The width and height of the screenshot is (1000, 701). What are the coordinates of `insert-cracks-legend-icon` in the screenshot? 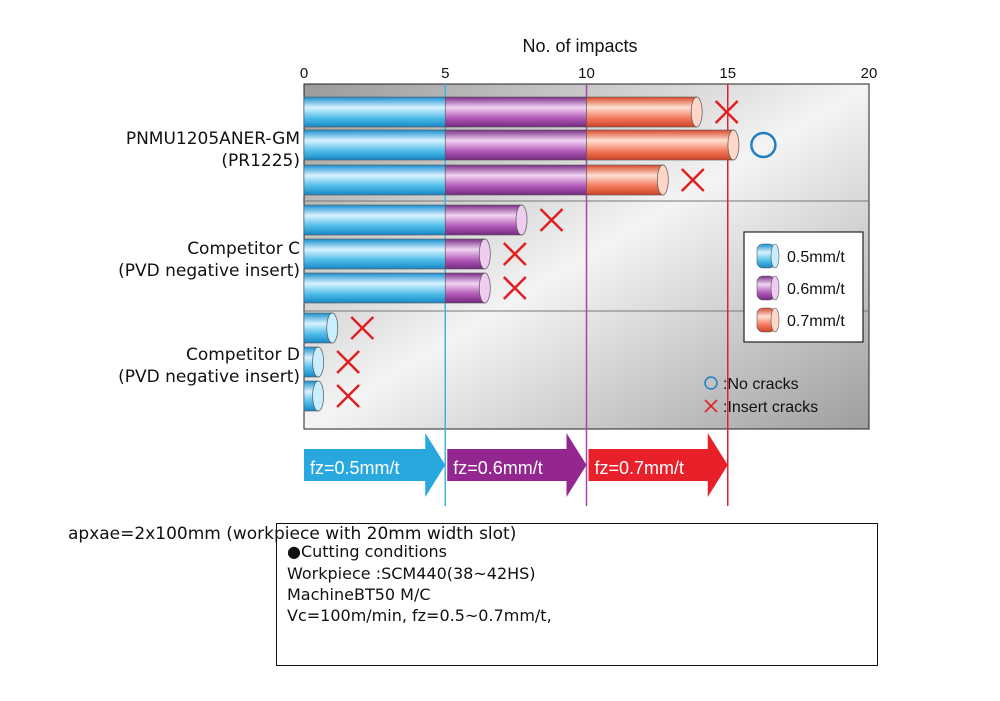 It's located at (711, 406).